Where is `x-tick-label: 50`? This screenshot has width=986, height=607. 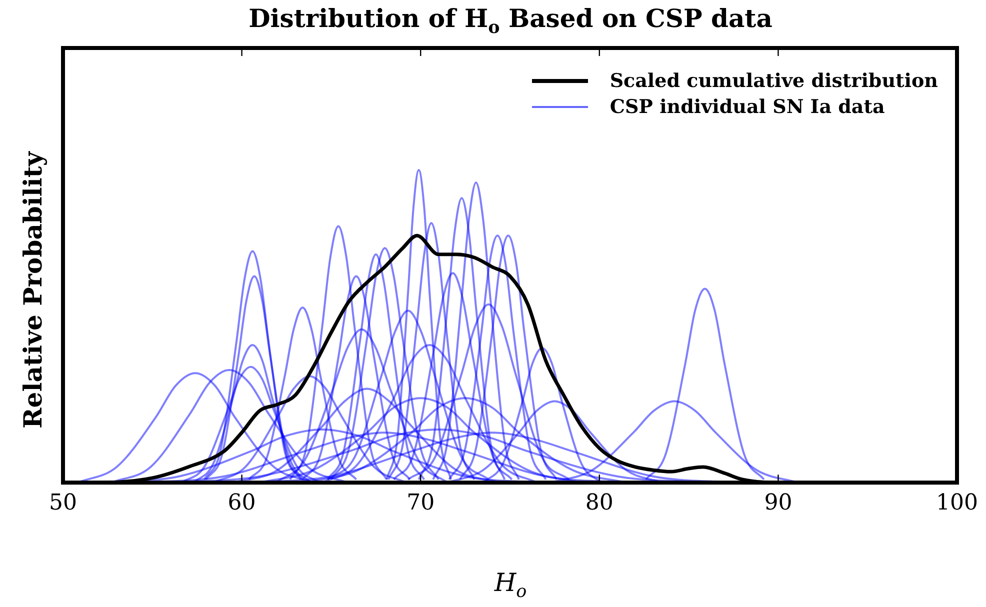
x-tick-label: 50 is located at coordinates (63, 503).